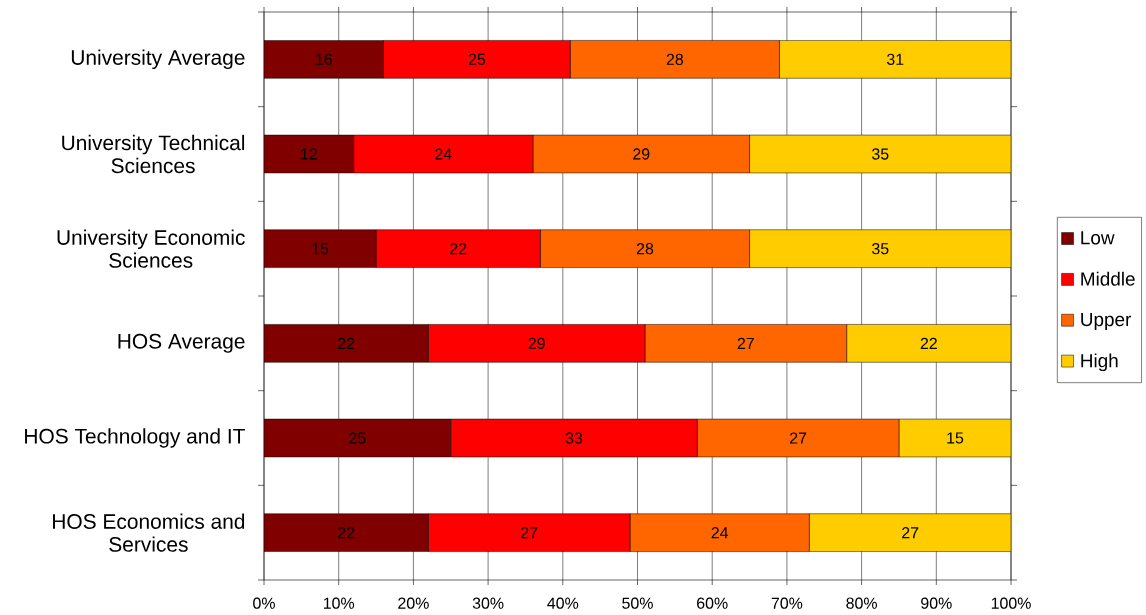  Describe the element at coordinates (153, 154) in the screenshot. I see `y-tick-label: University Technical Sciences` at that location.